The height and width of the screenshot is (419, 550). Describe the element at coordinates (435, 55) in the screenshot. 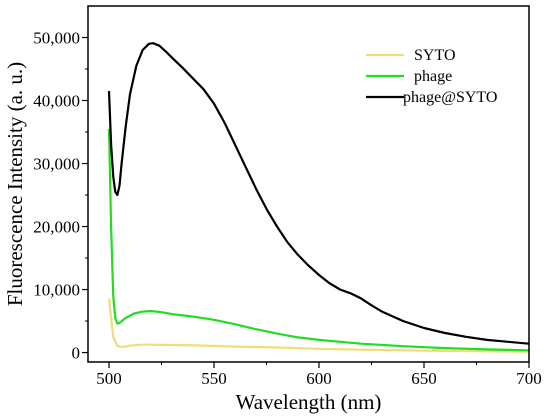

I see `legend-label-0: SYTO` at that location.